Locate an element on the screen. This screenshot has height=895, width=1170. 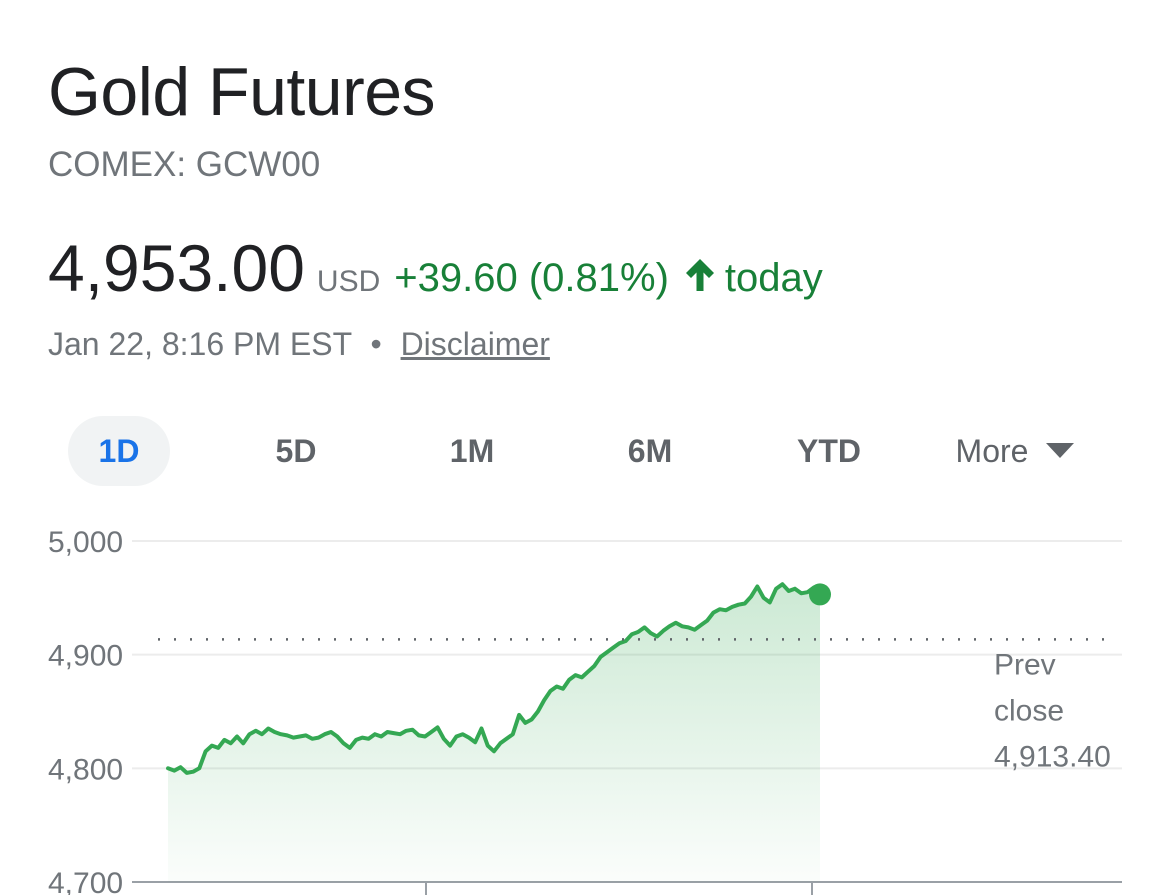
quote-row: 4,953.00 USD +39.60 (0.81%) today is located at coordinates (435, 268).